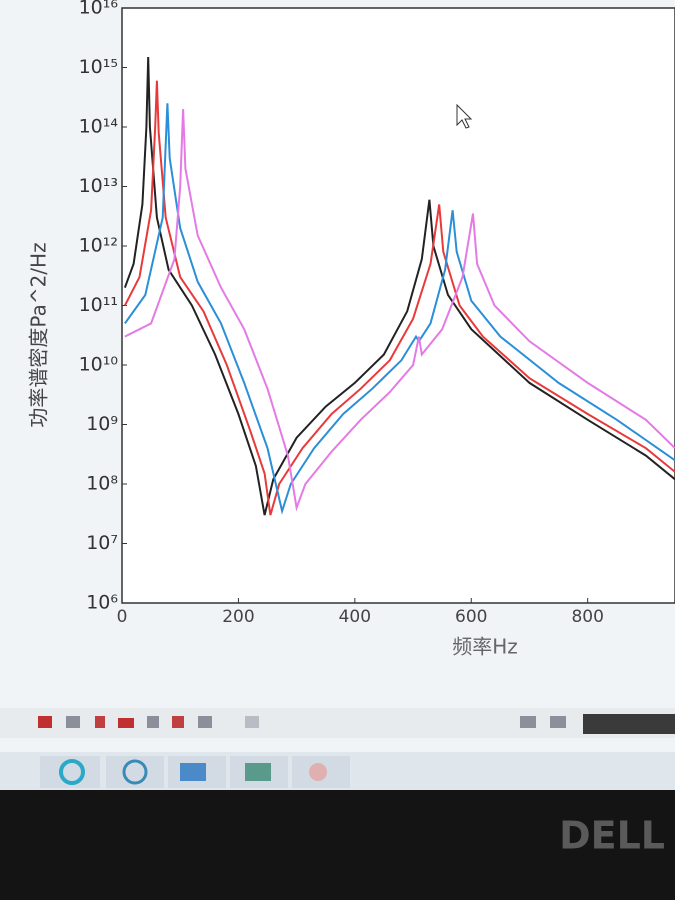 The width and height of the screenshot is (675, 900). What do you see at coordinates (102, 603) in the screenshot?
I see `y-tick-label: 10⁶` at bounding box center [102, 603].